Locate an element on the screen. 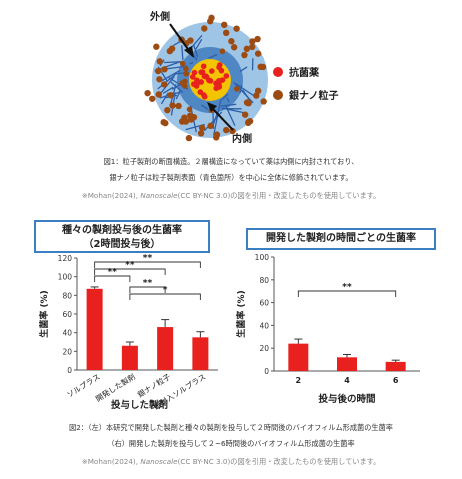  x-tick-label: 6 is located at coordinates (396, 380).